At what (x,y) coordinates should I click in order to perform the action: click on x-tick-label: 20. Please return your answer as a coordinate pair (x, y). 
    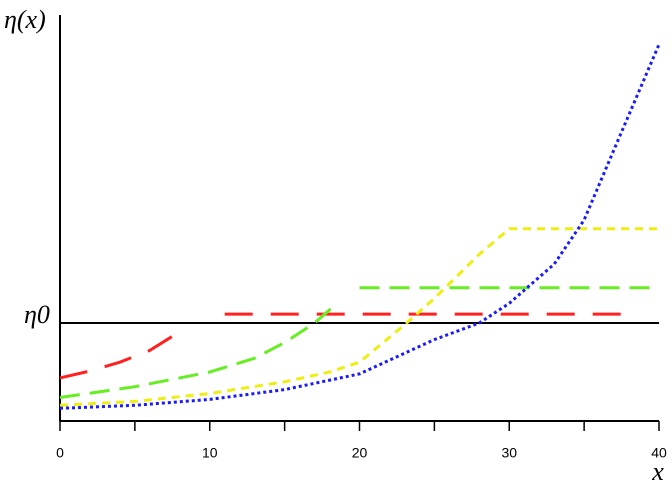
    Looking at the image, I should click on (360, 453).